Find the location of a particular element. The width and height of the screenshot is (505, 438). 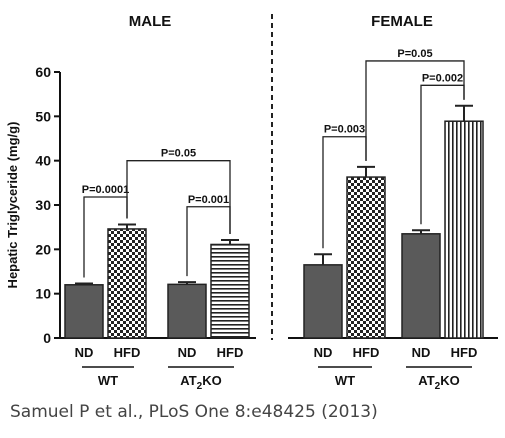

y-tick-label: 0 is located at coordinates (47, 338).